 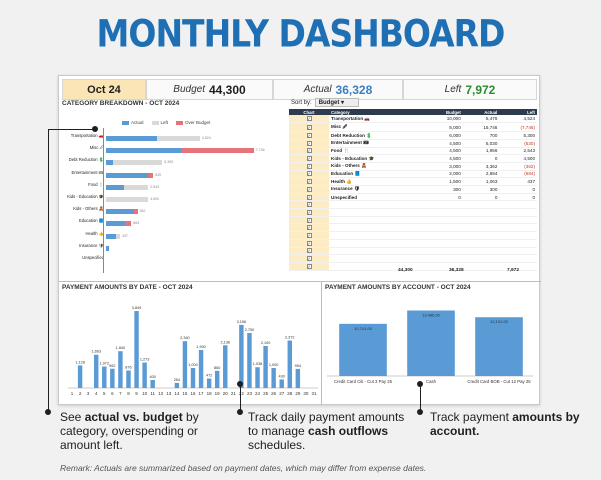 I want to click on budget-cell: 8,000, so click(x=443, y=127).